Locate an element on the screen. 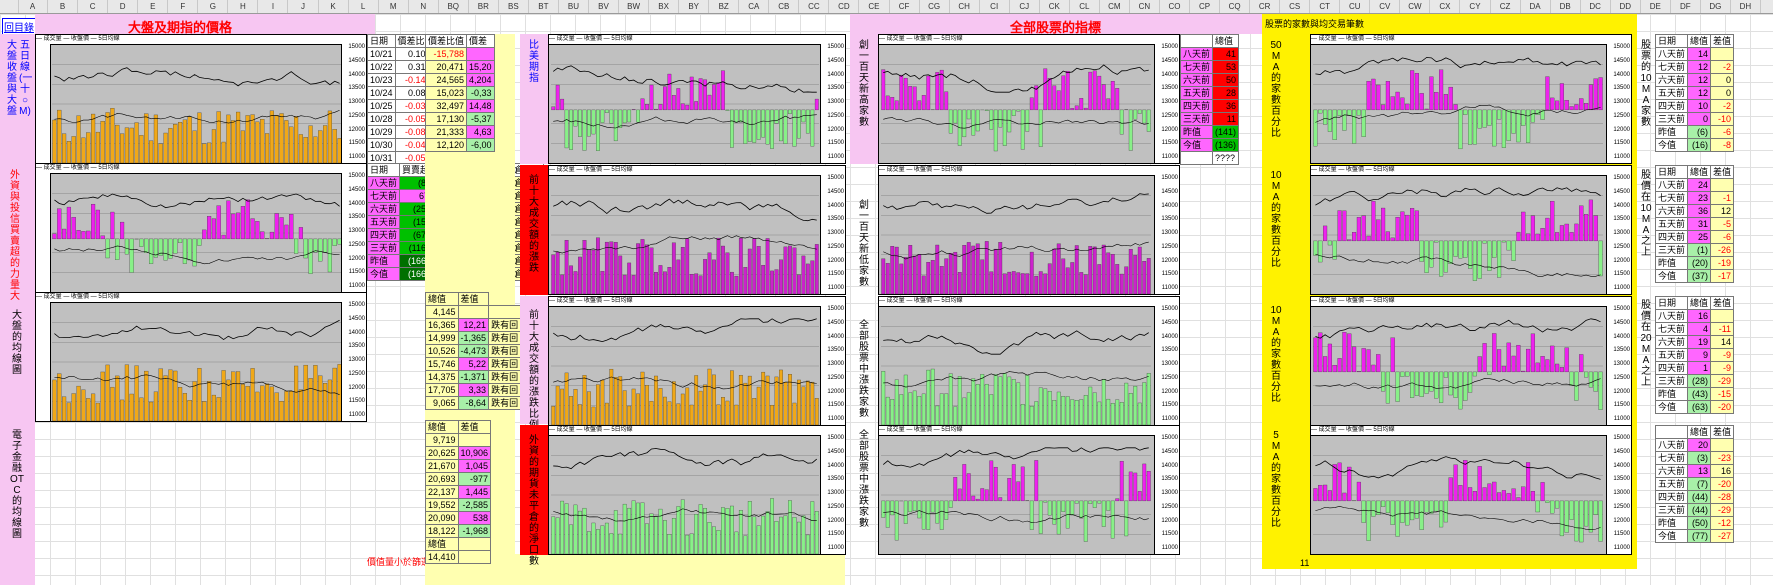 The width and height of the screenshot is (1773, 585). table-cell: -26 is located at coordinates (1722, 250).